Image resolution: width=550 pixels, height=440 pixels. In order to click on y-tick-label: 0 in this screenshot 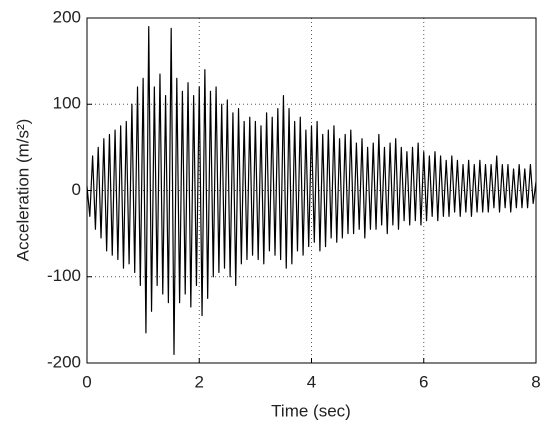, I will do `click(76, 189)`.